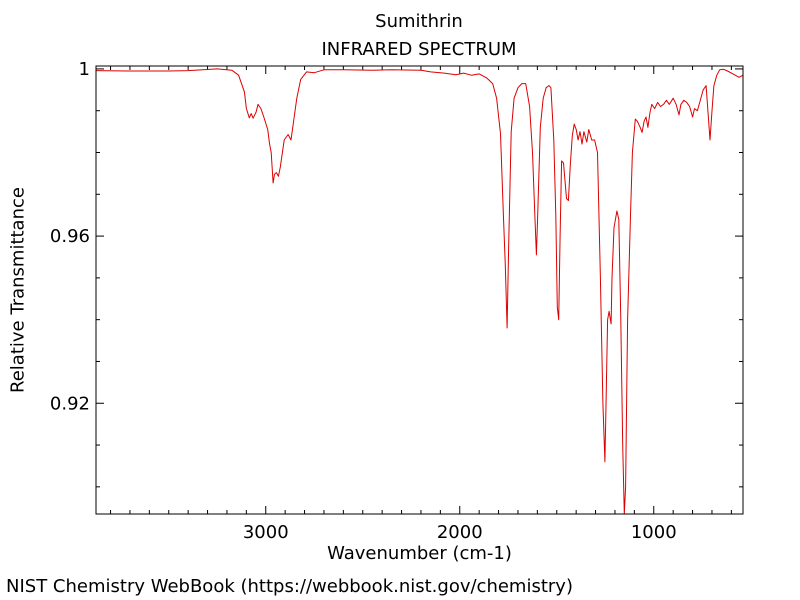 The image size is (800, 600). What do you see at coordinates (266, 532) in the screenshot?
I see `x-tick-label: 3000` at bounding box center [266, 532].